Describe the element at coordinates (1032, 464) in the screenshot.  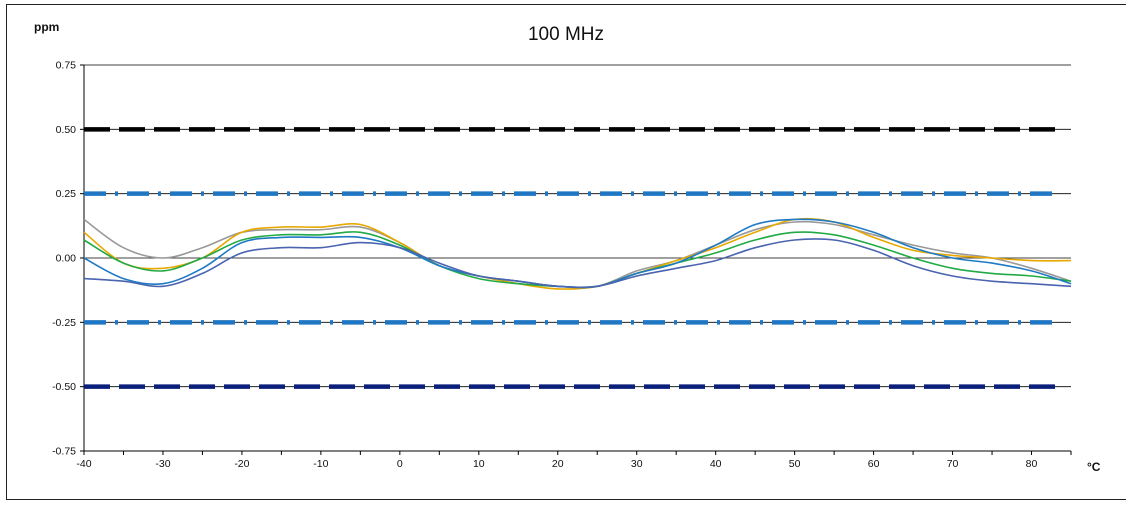
I see `x-tick-label: 80` at that location.